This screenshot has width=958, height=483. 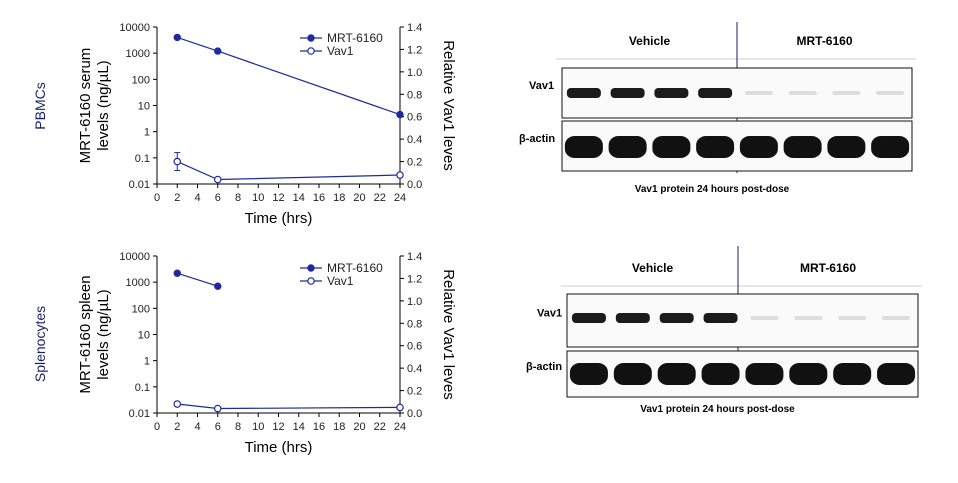 I want to click on blot-row-label: β-actin, so click(x=537, y=139).